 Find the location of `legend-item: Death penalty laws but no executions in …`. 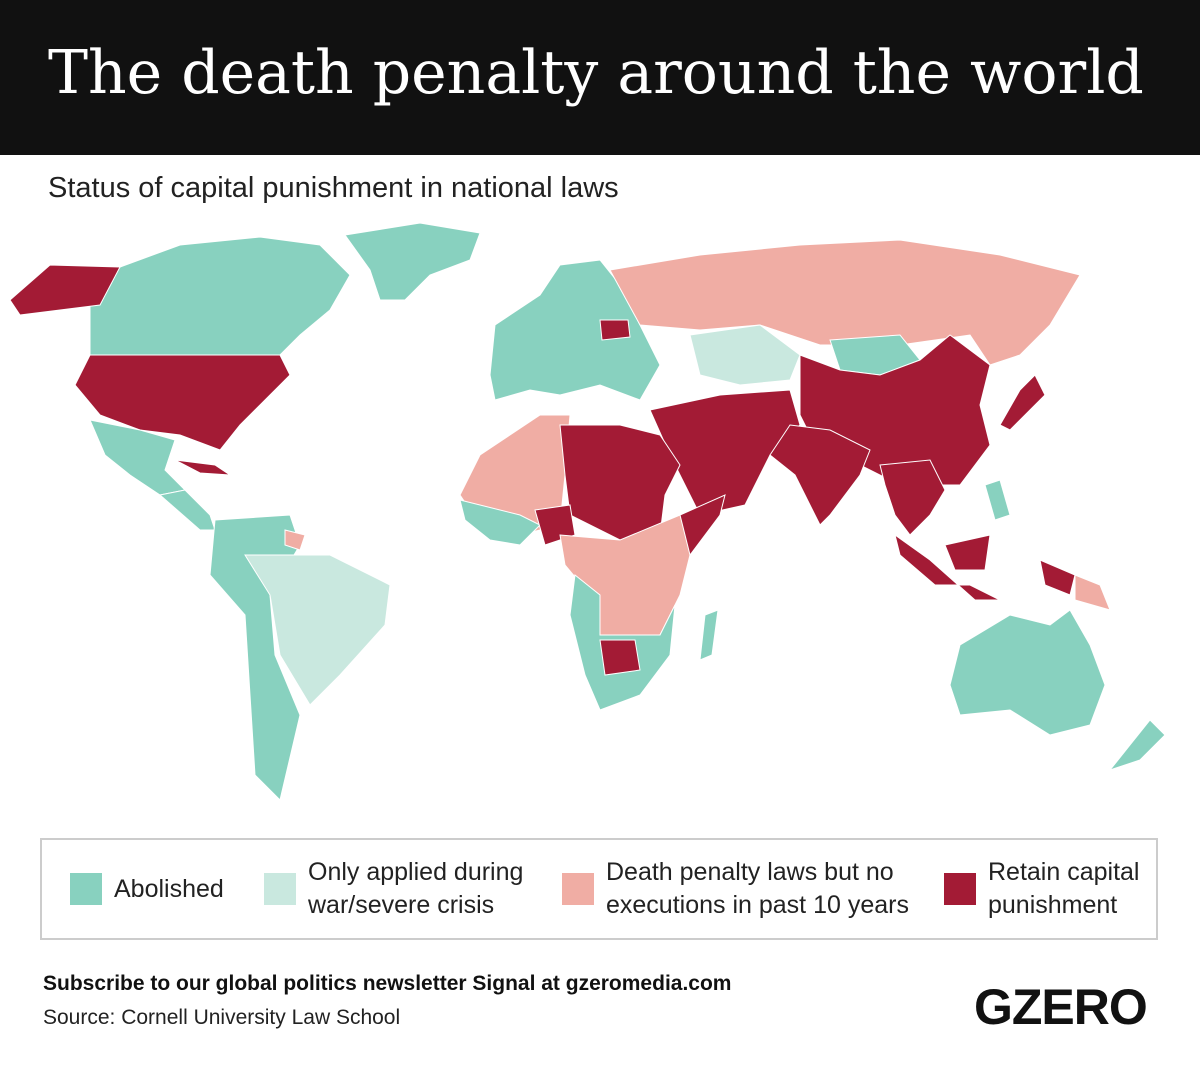

legend-item: Death penalty laws but no executions in … is located at coordinates (754, 889).